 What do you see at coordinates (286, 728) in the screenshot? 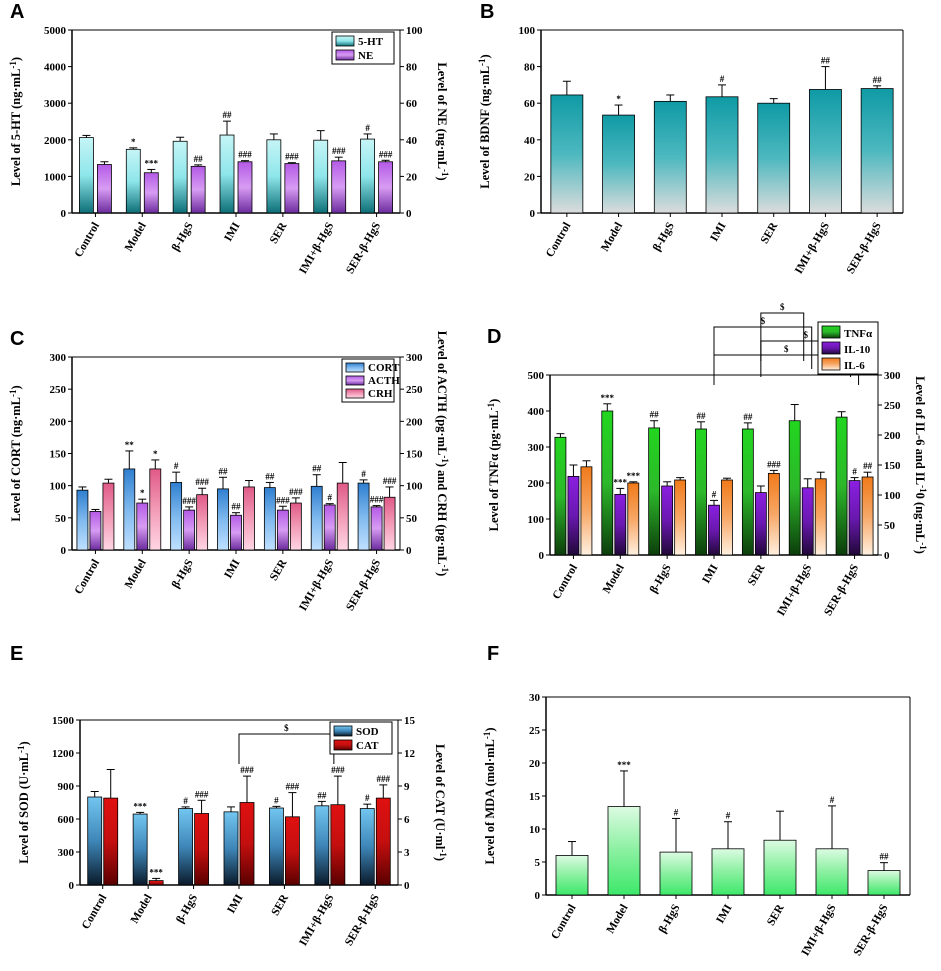
I see `bracket-label: $` at bounding box center [286, 728].